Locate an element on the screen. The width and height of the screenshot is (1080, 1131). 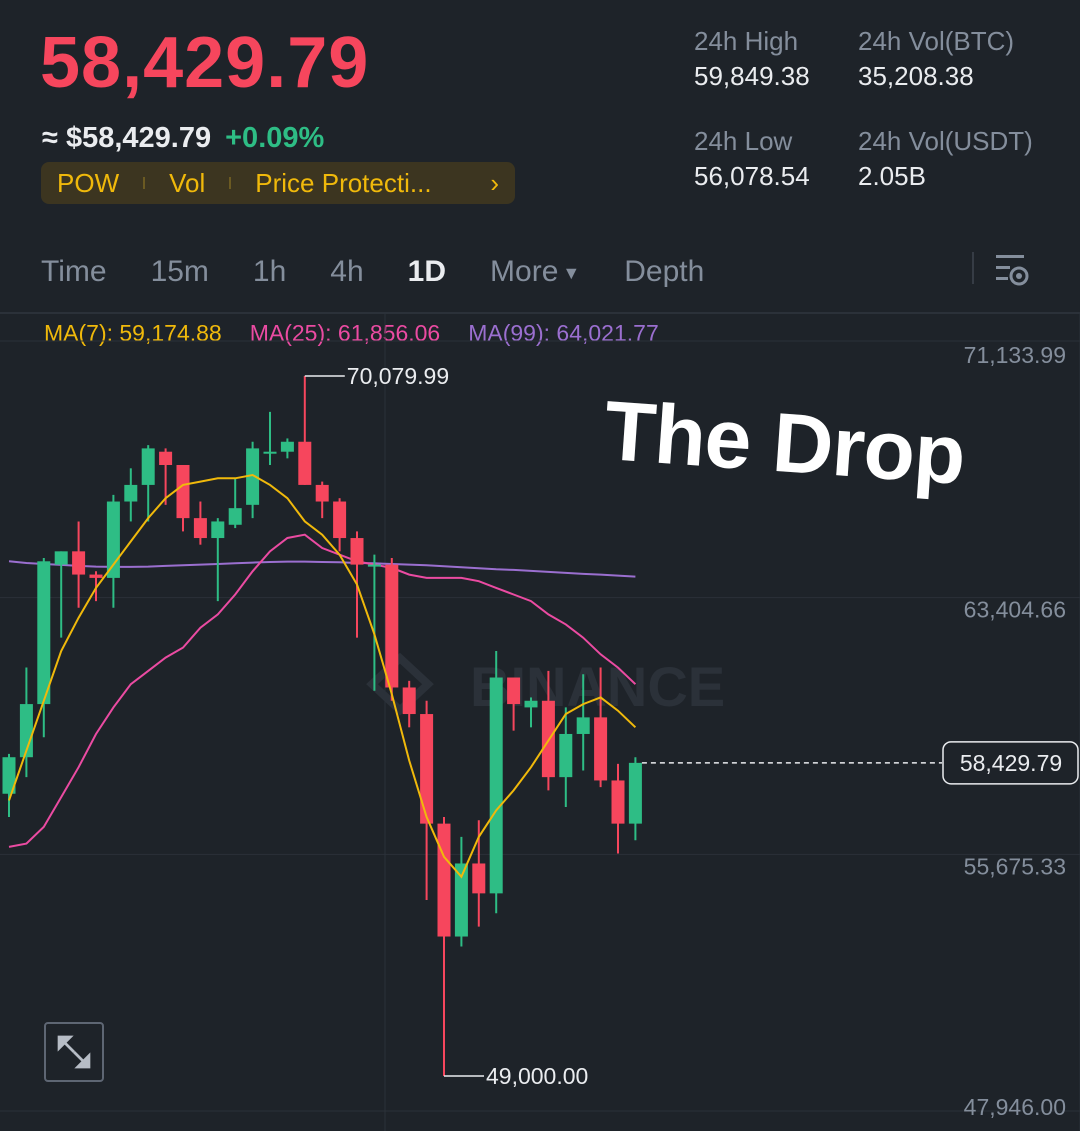
chart-settings-icon is located at coordinates (1012, 270).